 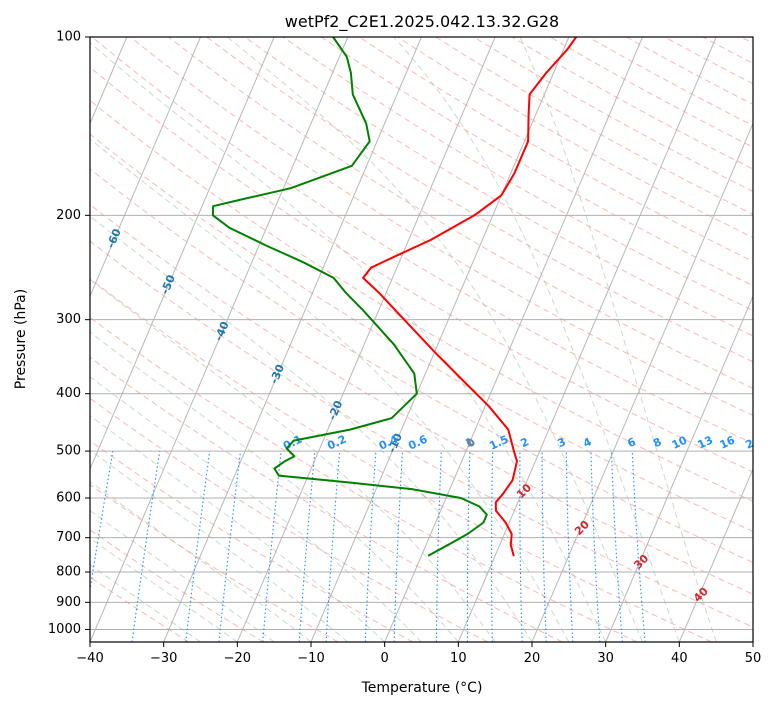 What do you see at coordinates (701, 594) in the screenshot?
I see `moist-adiabat-label: 40` at bounding box center [701, 594].